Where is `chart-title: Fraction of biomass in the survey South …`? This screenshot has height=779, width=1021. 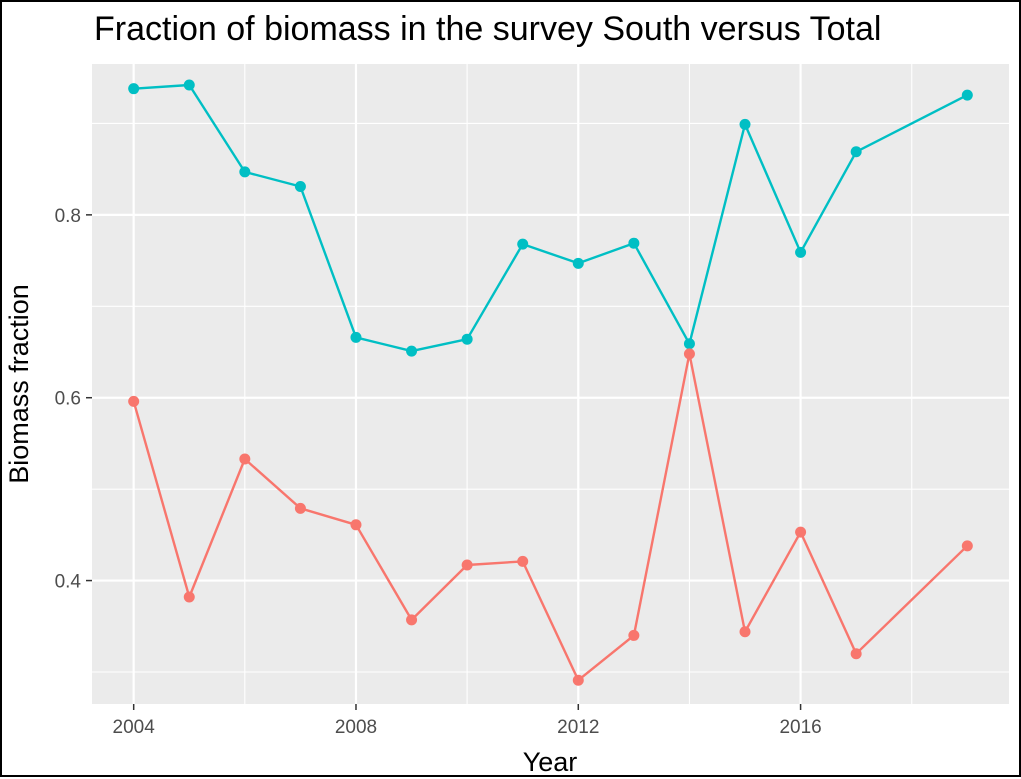 chart-title: Fraction of biomass in the survey South … is located at coordinates (487, 29).